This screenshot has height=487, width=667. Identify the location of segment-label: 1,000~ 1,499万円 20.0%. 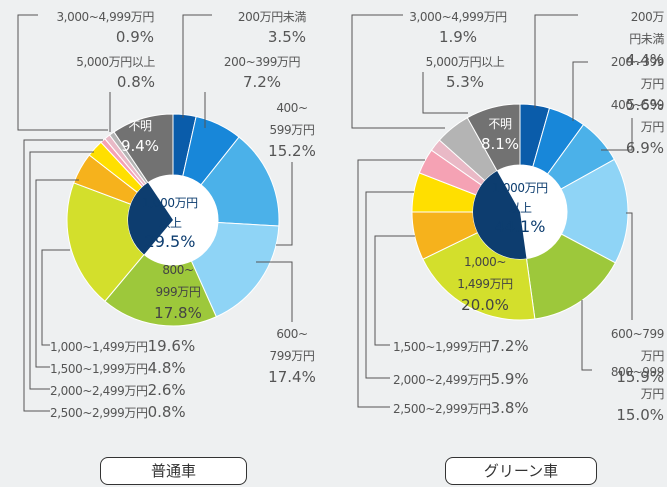
(485, 283).